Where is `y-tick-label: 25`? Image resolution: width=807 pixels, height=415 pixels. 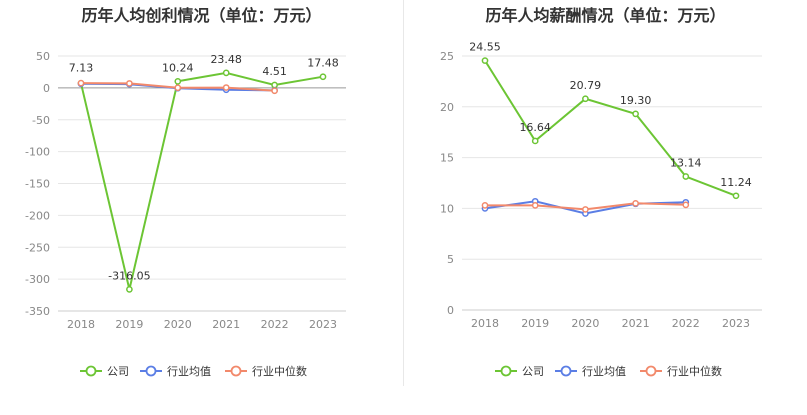
y-tick-label: 25 is located at coordinates (447, 56).